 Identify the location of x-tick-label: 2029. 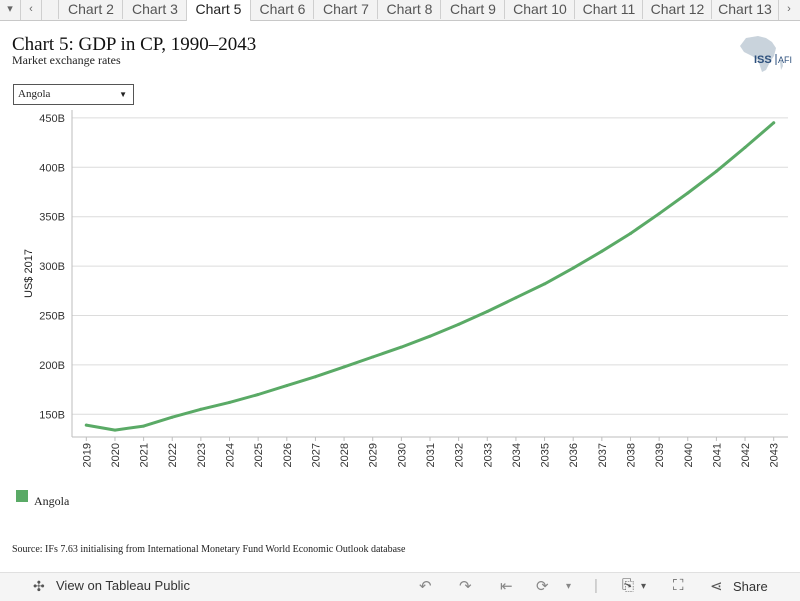
(374, 455).